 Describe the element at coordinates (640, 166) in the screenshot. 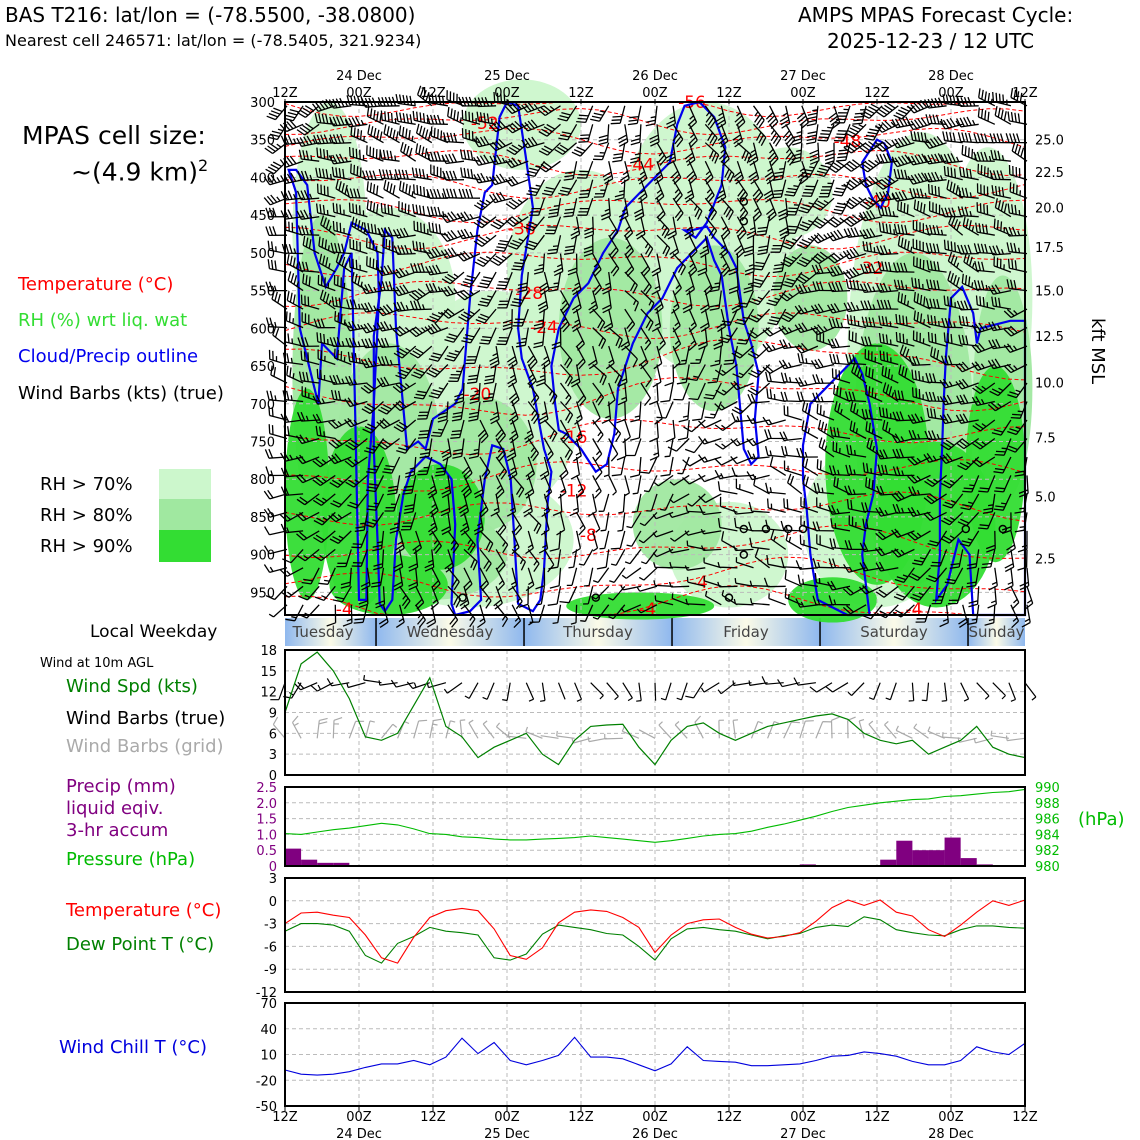

I see `isotherm-label: -44` at that location.